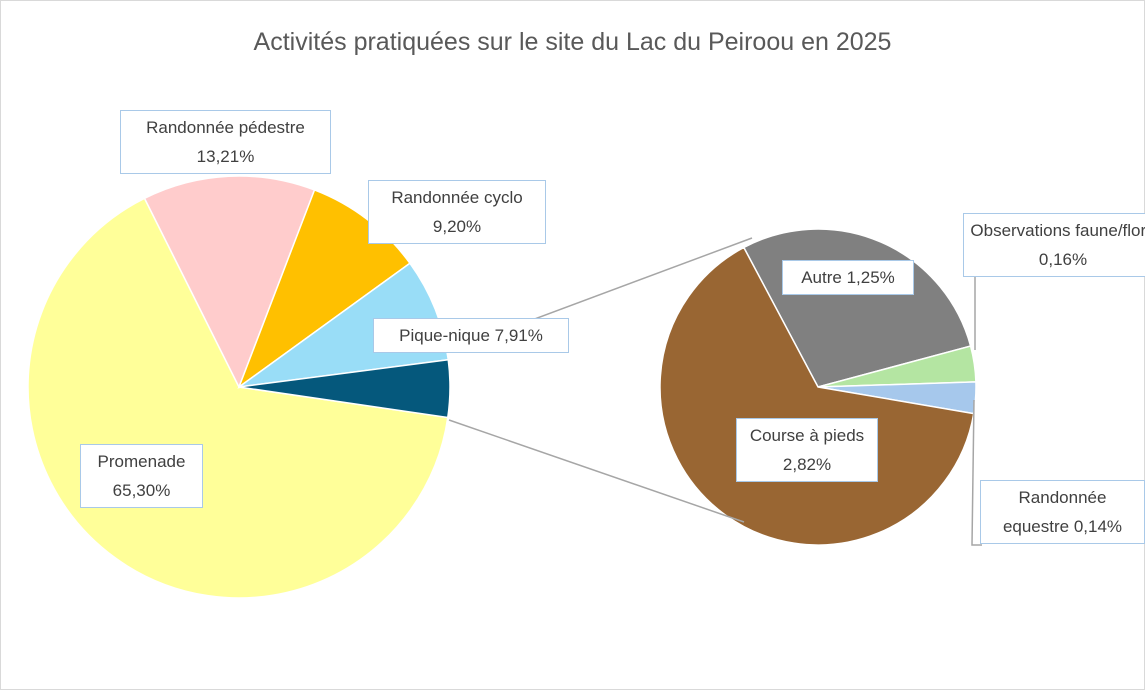 The image size is (1145, 690). Describe the element at coordinates (225, 156) in the screenshot. I see `label-value: 13,21%` at that location.